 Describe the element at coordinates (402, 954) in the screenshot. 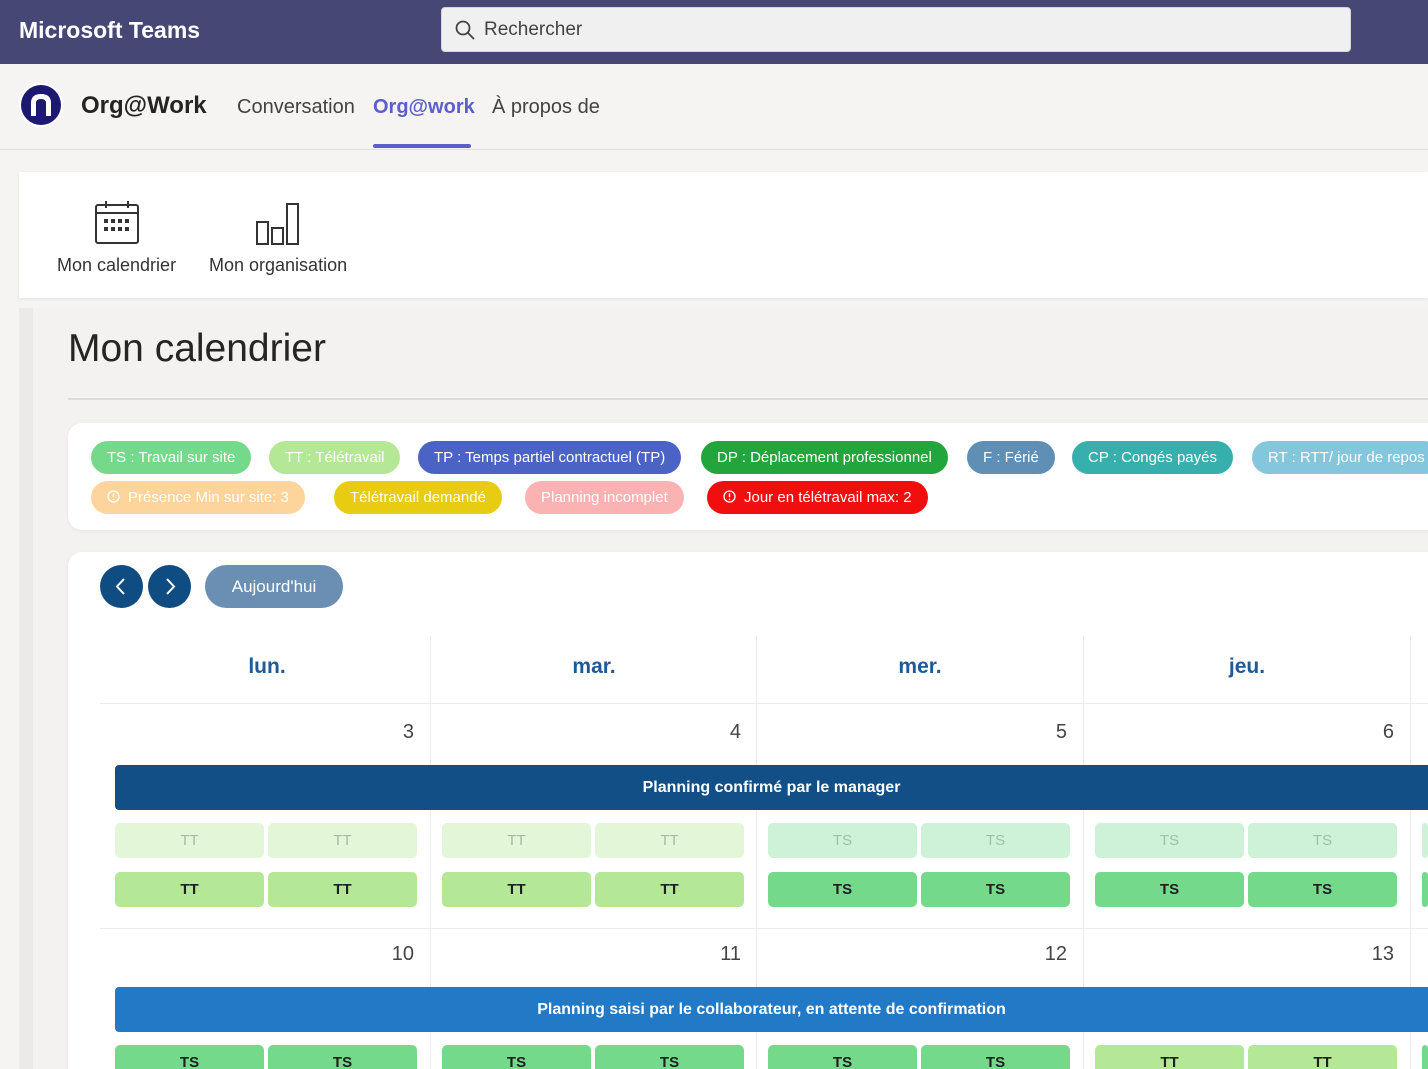

I see `day-number: 10` at that location.